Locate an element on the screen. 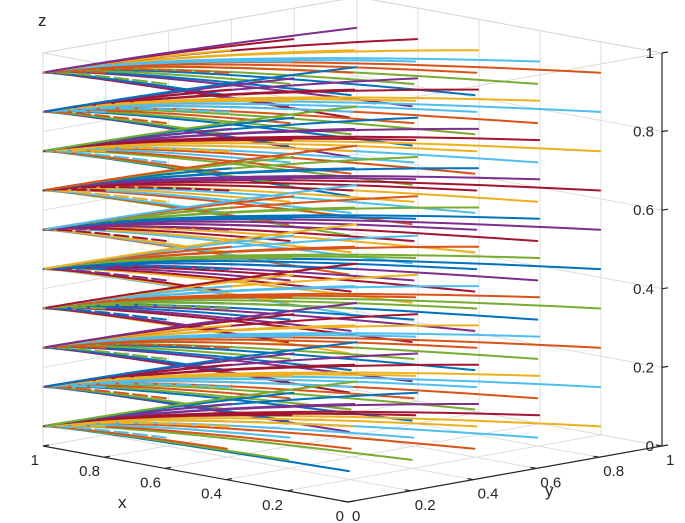 The image size is (685, 523). x-axis-label: x is located at coordinates (122, 502).